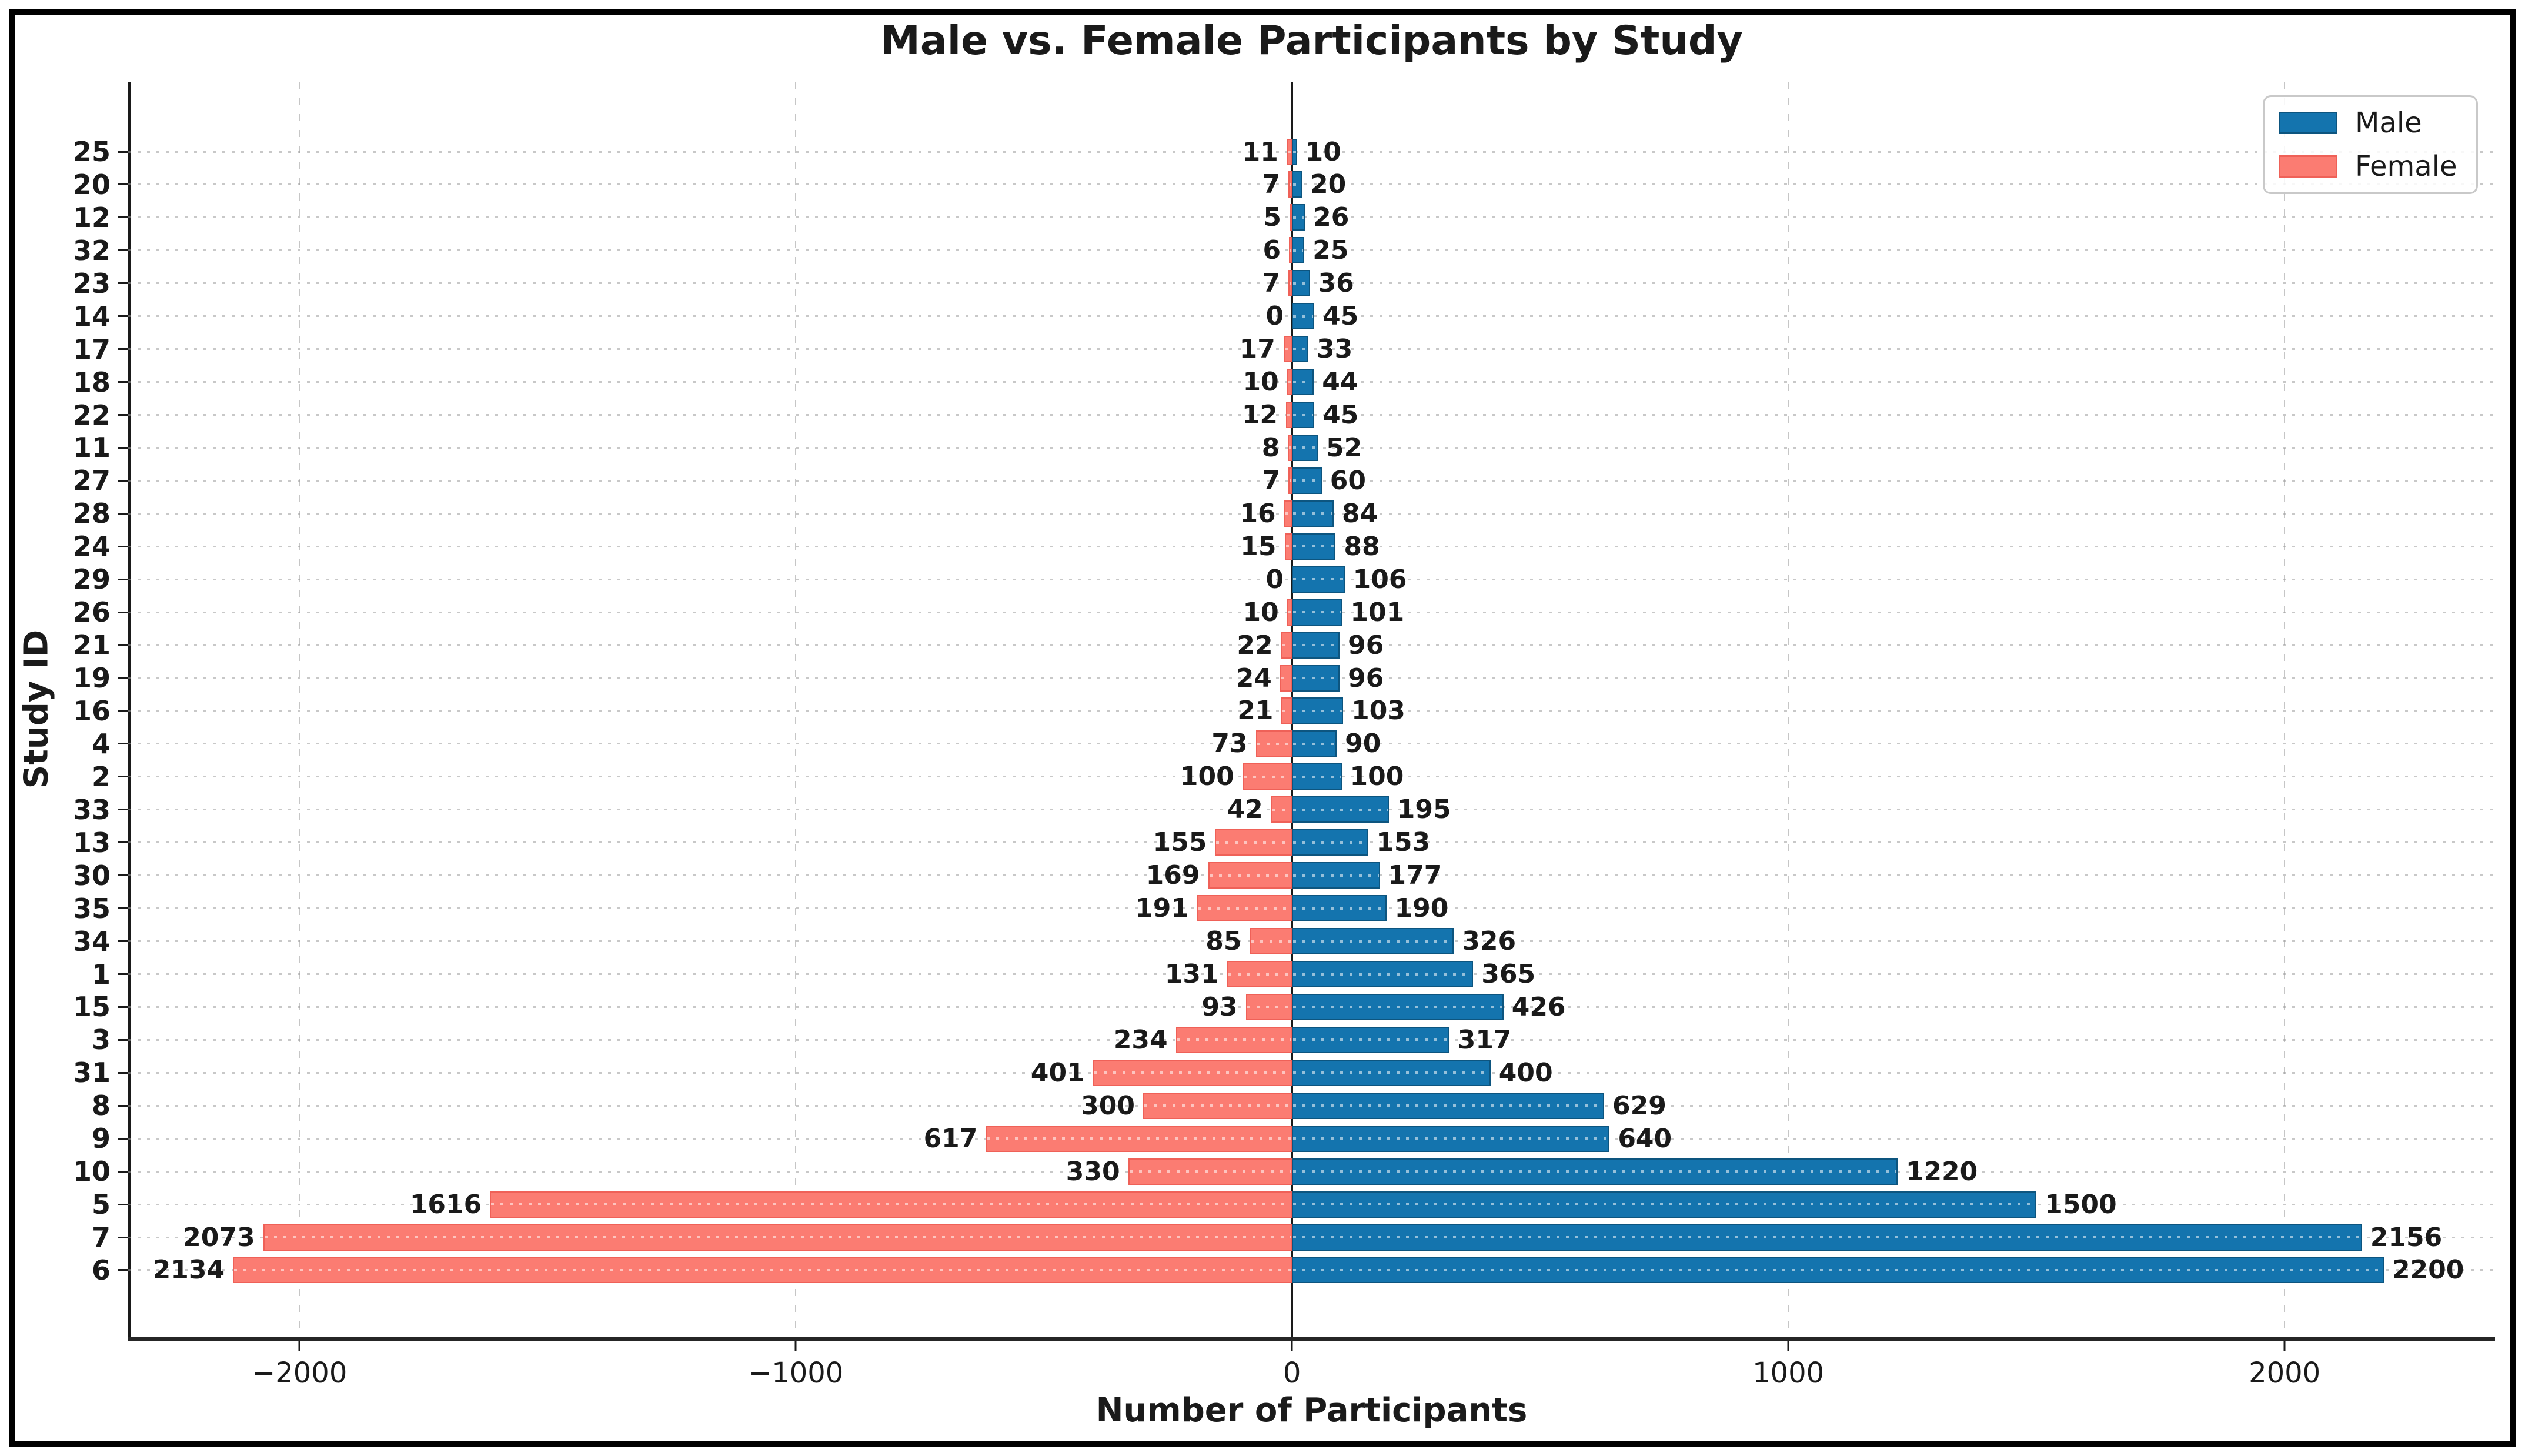  Describe the element at coordinates (91, 283) in the screenshot. I see `y-tick-label: 23` at that location.